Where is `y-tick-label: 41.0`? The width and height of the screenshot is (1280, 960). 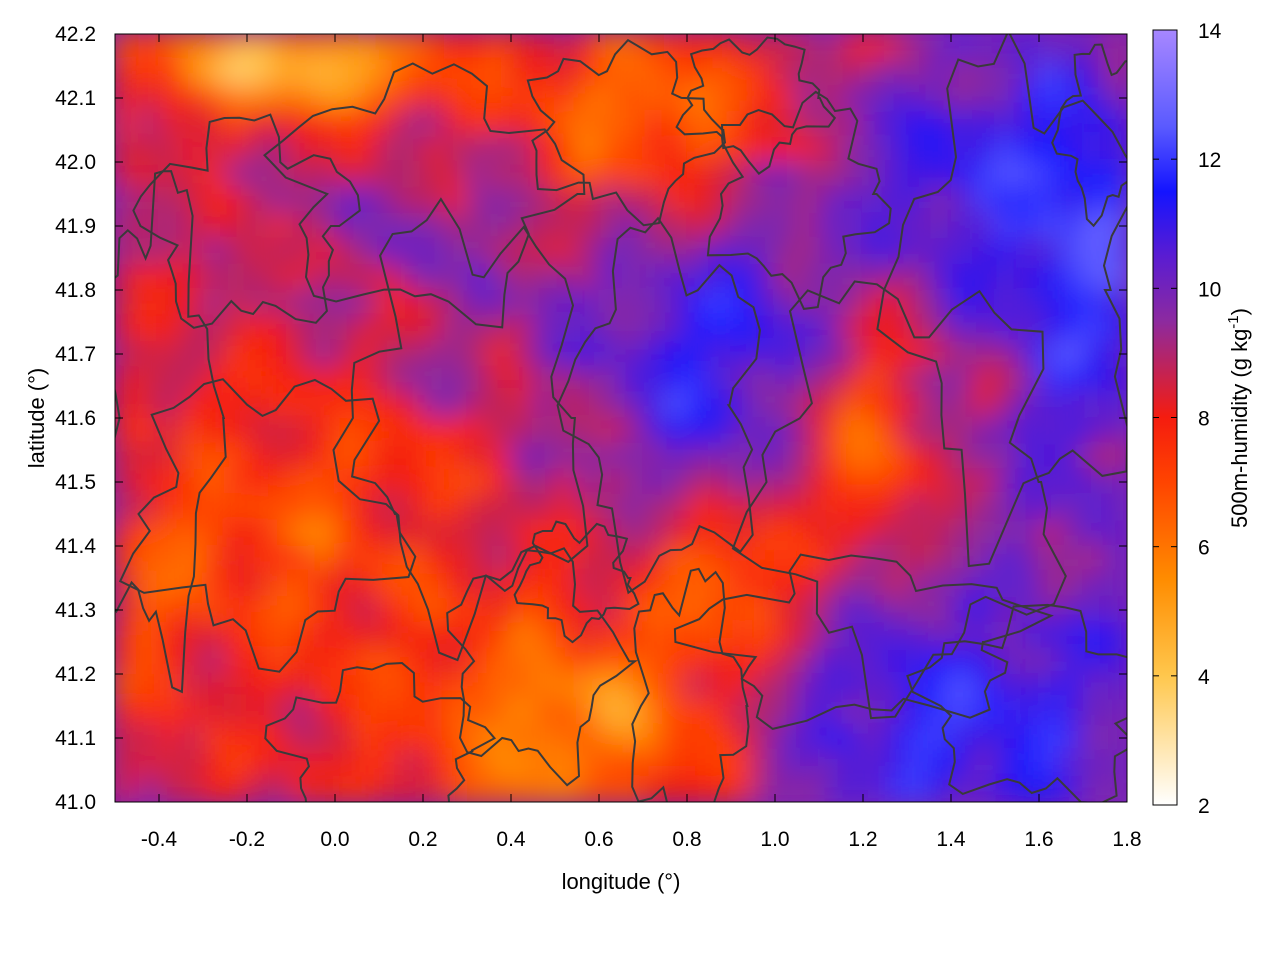 y-tick-label: 41.0 is located at coordinates (75, 802).